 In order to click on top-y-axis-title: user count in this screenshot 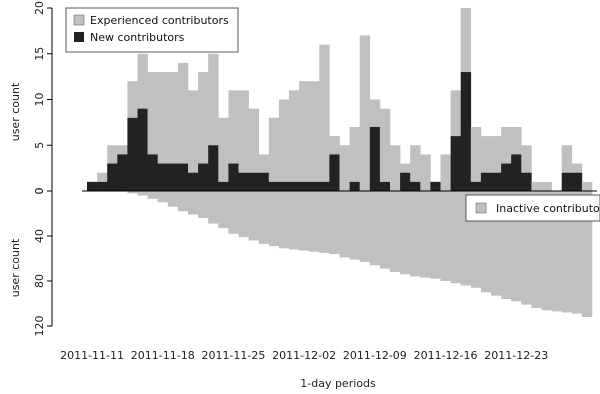, I will do `click(15, 111)`.